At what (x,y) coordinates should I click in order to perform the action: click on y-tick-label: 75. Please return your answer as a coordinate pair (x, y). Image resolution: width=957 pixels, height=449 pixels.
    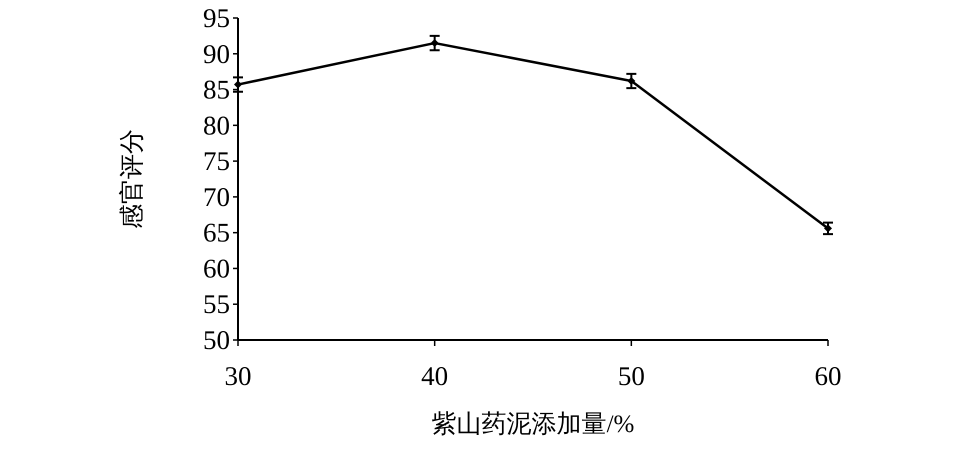
    Looking at the image, I should click on (216, 161).